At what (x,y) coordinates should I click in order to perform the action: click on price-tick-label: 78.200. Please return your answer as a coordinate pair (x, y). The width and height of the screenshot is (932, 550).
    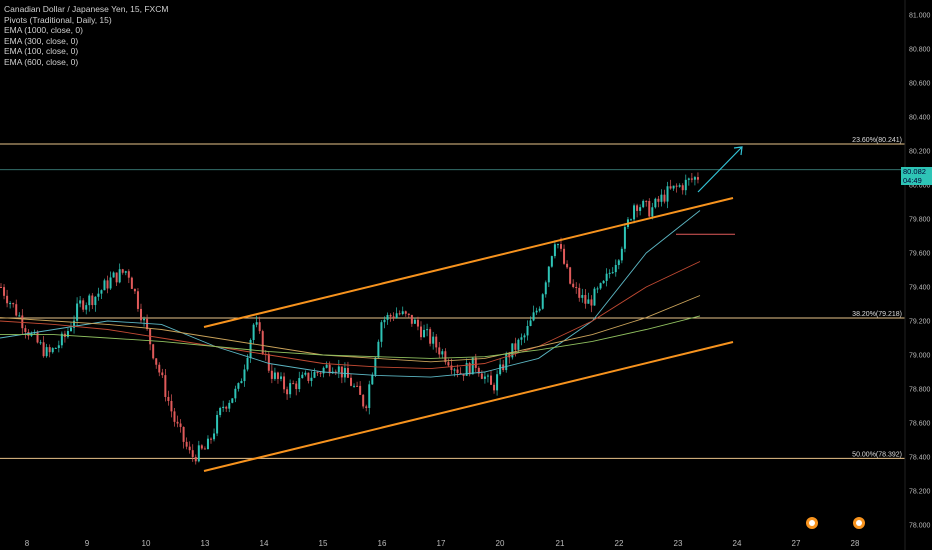
    Looking at the image, I should click on (920, 492).